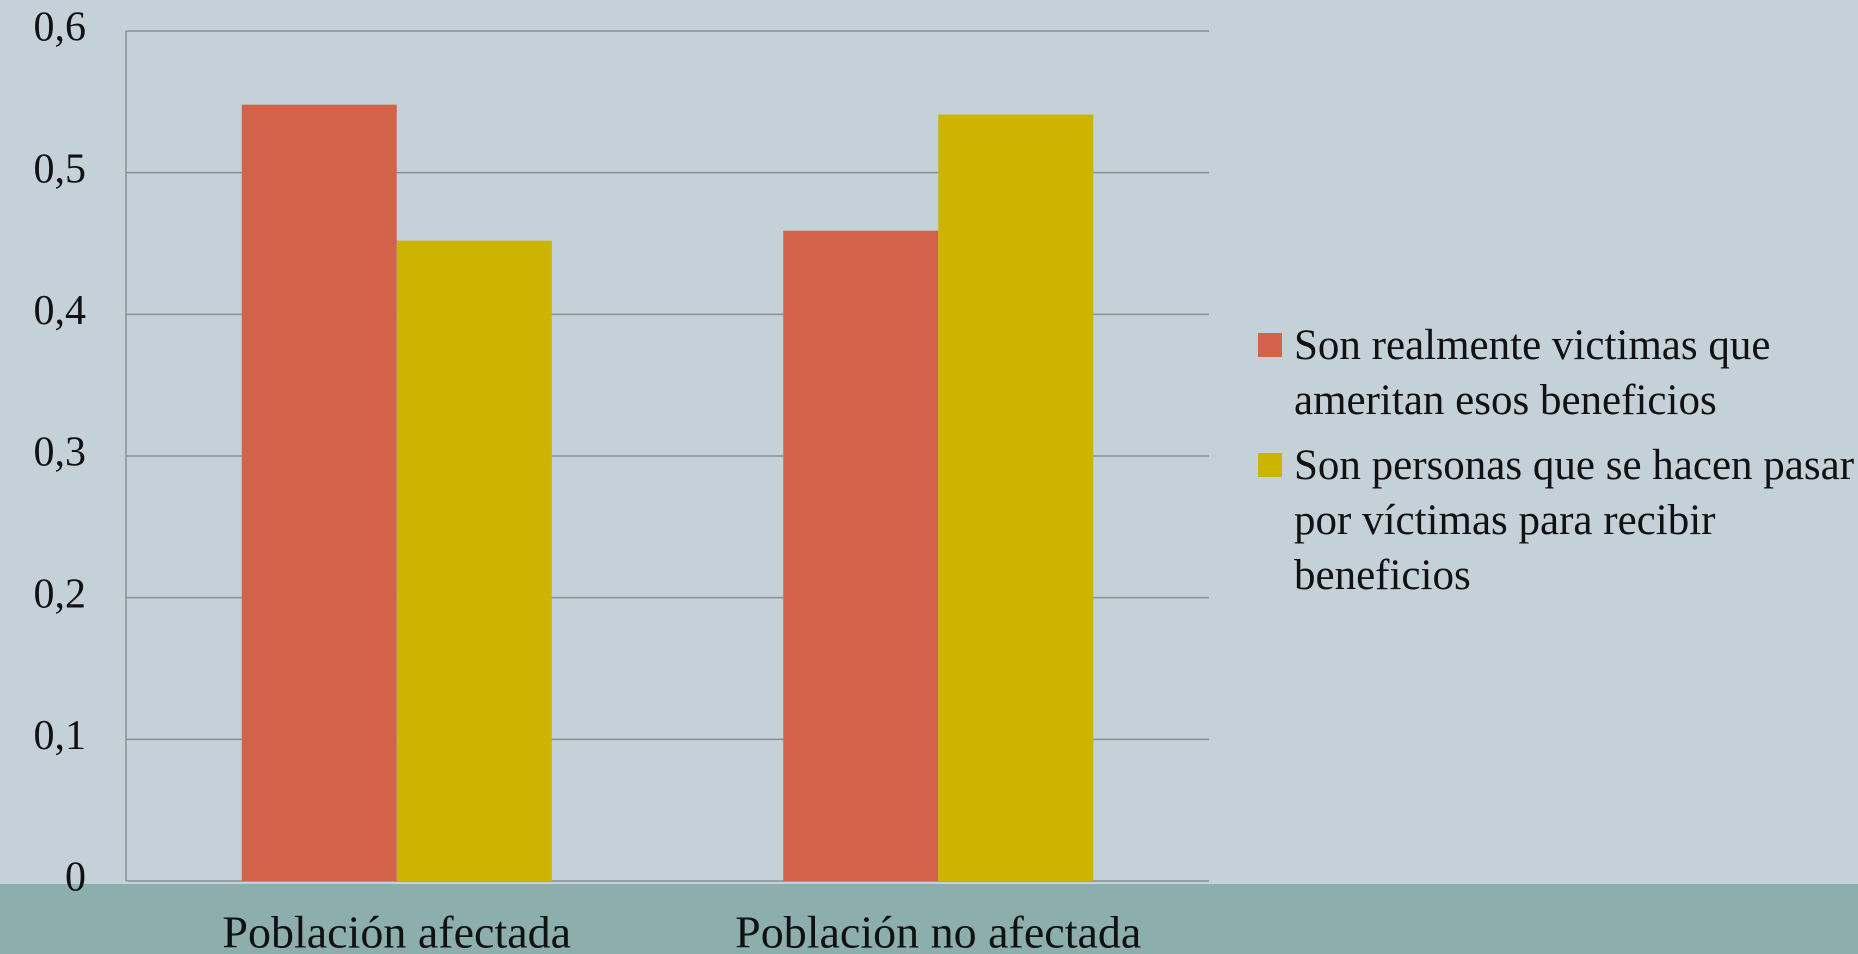 This screenshot has height=954, width=1858. Describe the element at coordinates (60, 594) in the screenshot. I see `y-tick-label: 0,2` at that location.